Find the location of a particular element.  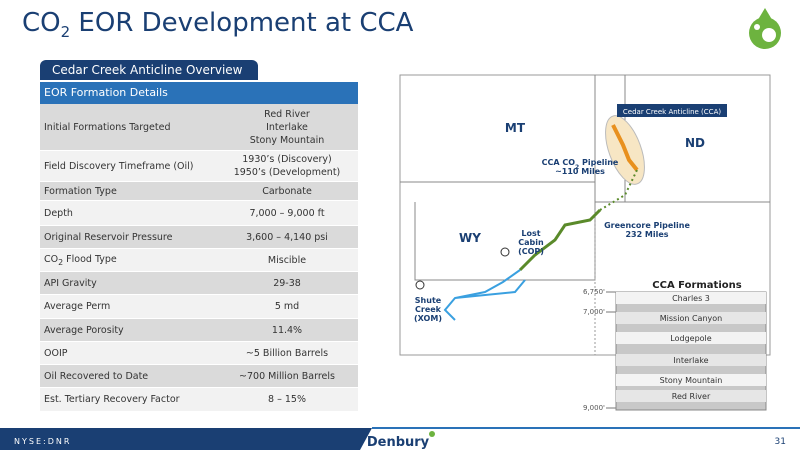

map-label: ND is located at coordinates (695, 143).